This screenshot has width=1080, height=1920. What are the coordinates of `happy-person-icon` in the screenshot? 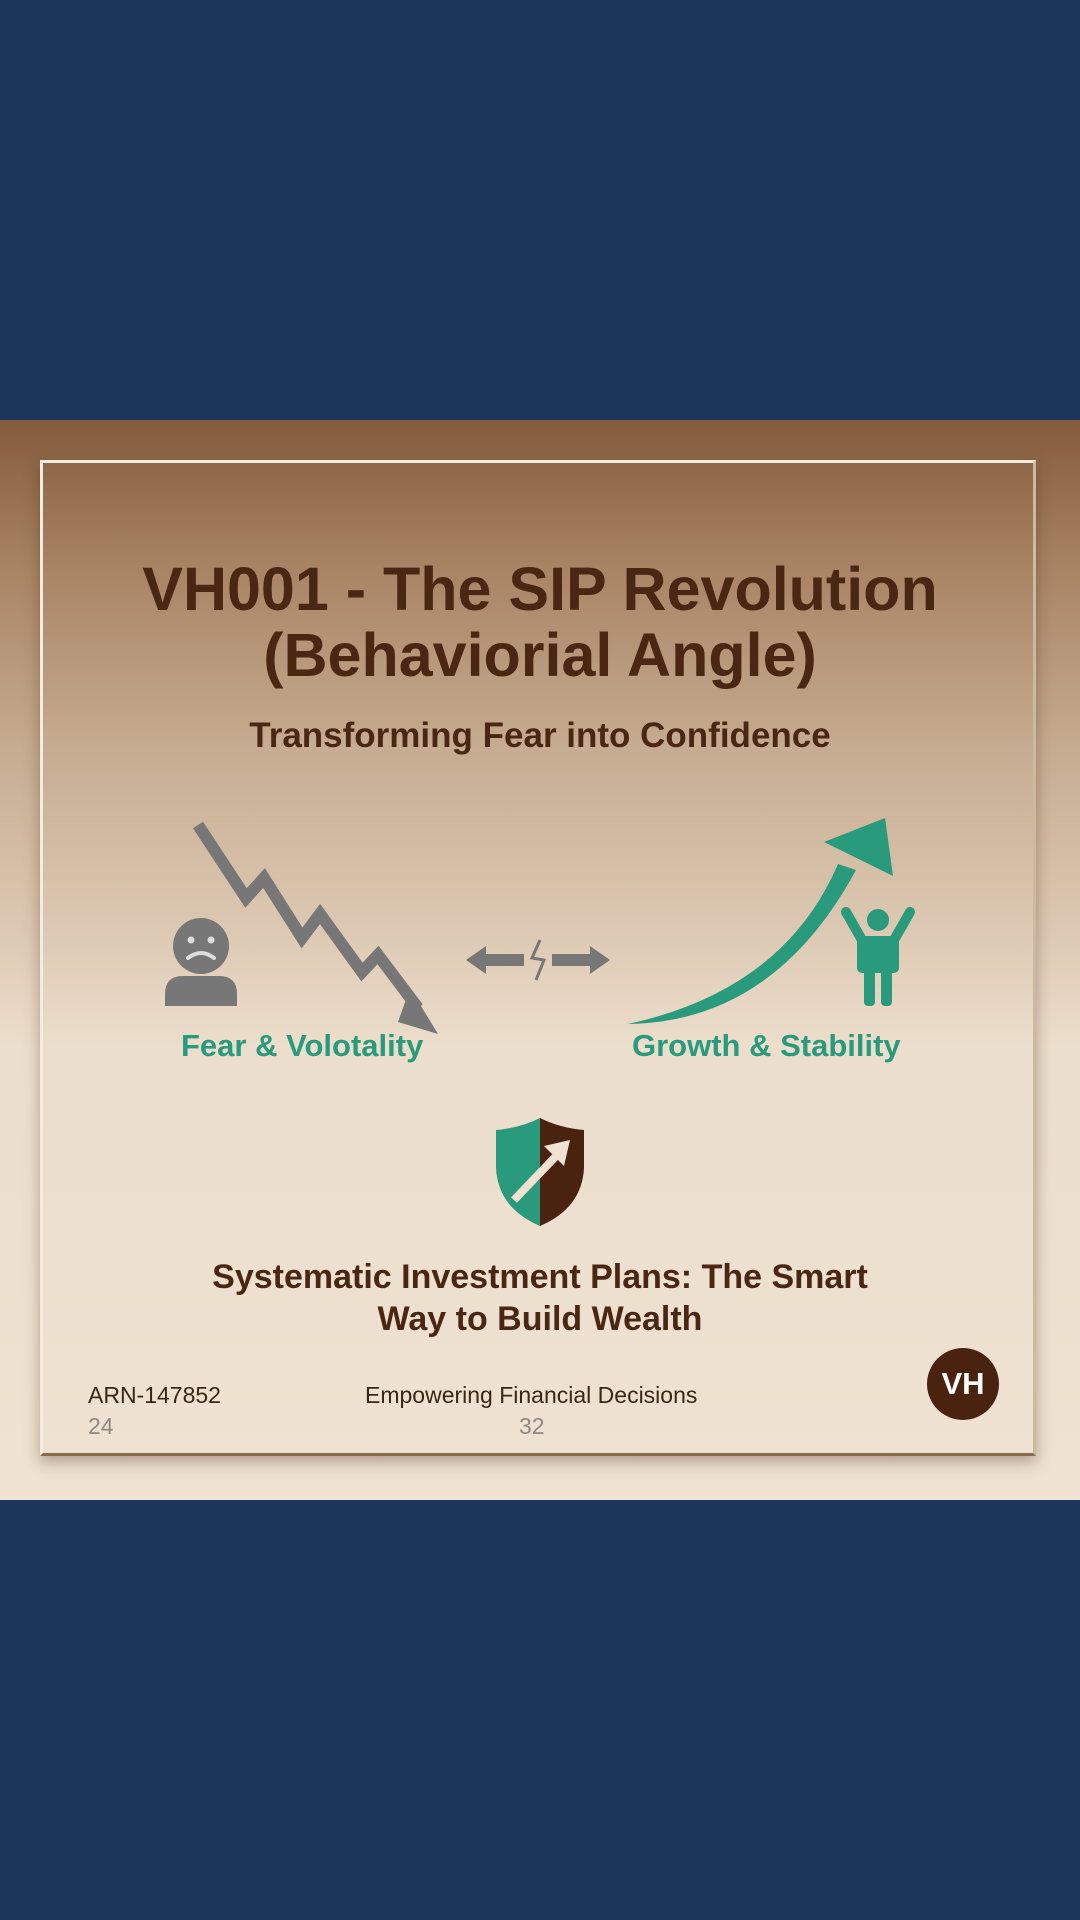 It's located at (878, 956).